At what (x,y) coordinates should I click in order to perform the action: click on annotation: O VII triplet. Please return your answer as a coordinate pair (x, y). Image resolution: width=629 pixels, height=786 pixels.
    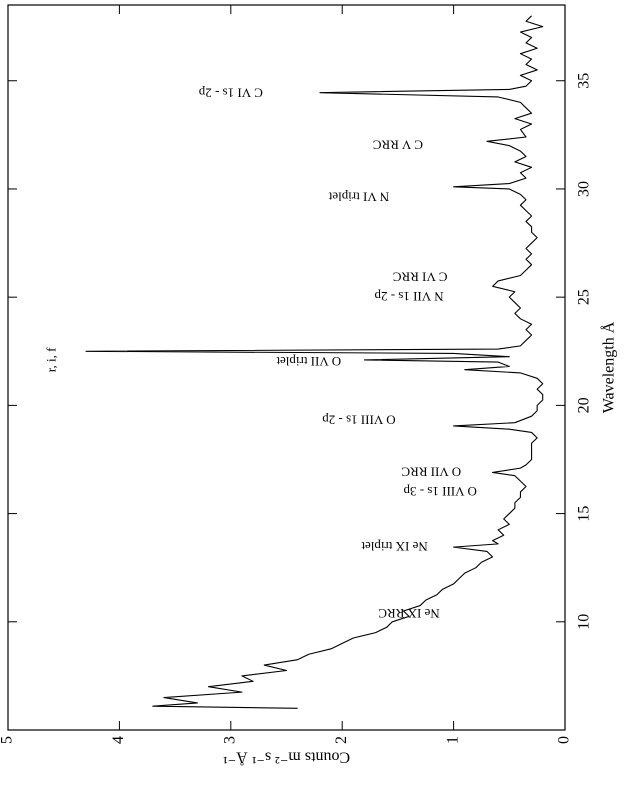
    Looking at the image, I should click on (308, 361).